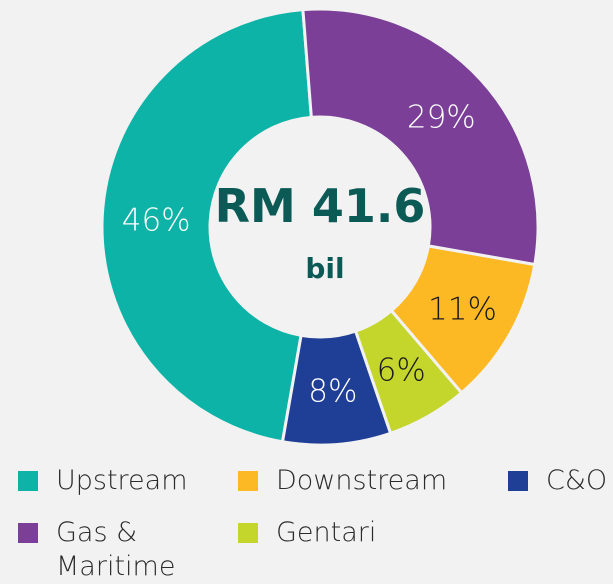 Image resolution: width=613 pixels, height=584 pixels. I want to click on legend-item: Downstream, so click(358, 481).